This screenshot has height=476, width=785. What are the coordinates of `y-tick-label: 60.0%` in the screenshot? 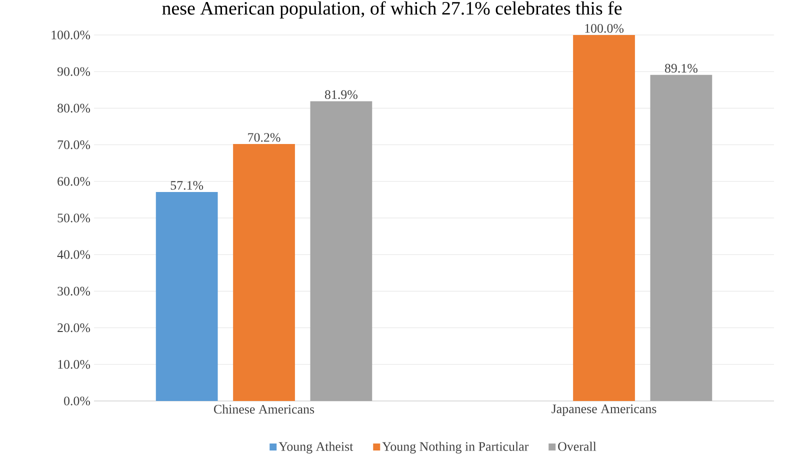 It's located at (74, 181).